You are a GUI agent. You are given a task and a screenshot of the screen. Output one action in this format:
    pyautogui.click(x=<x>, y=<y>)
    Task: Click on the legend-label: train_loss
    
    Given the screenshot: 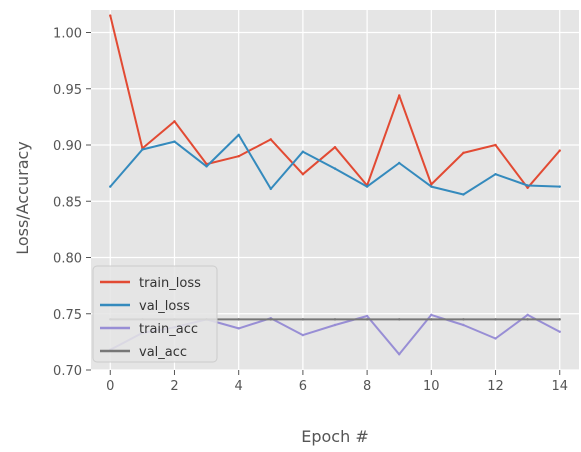 What is the action you would take?
    pyautogui.click(x=170, y=283)
    